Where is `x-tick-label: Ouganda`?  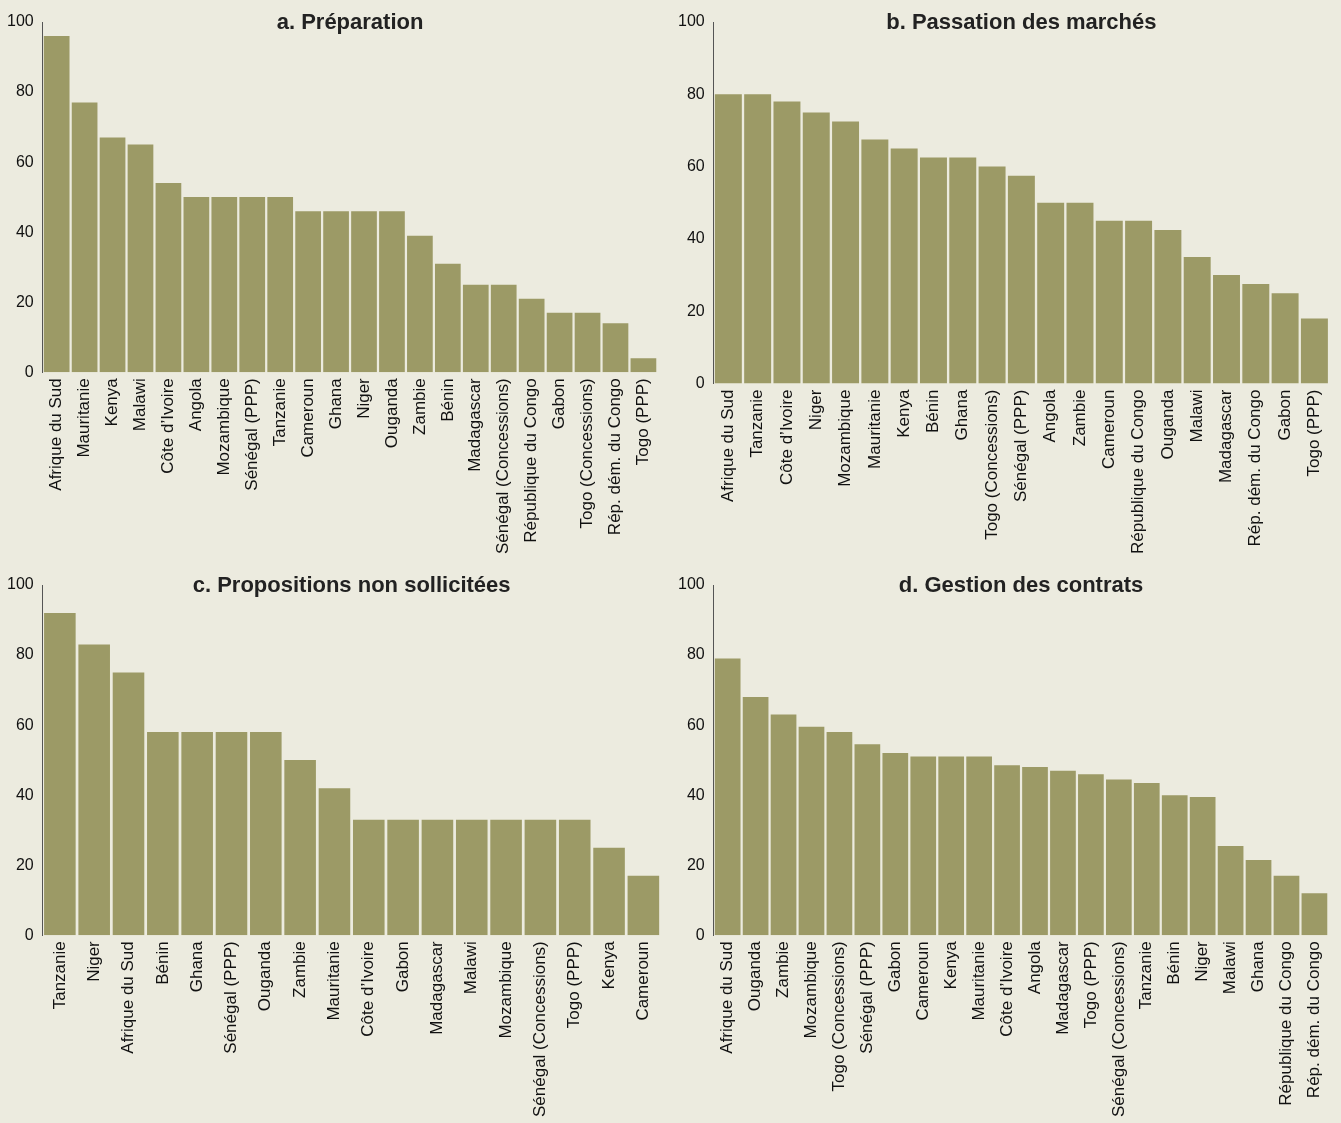 x-tick-label: Ouganda is located at coordinates (391, 413).